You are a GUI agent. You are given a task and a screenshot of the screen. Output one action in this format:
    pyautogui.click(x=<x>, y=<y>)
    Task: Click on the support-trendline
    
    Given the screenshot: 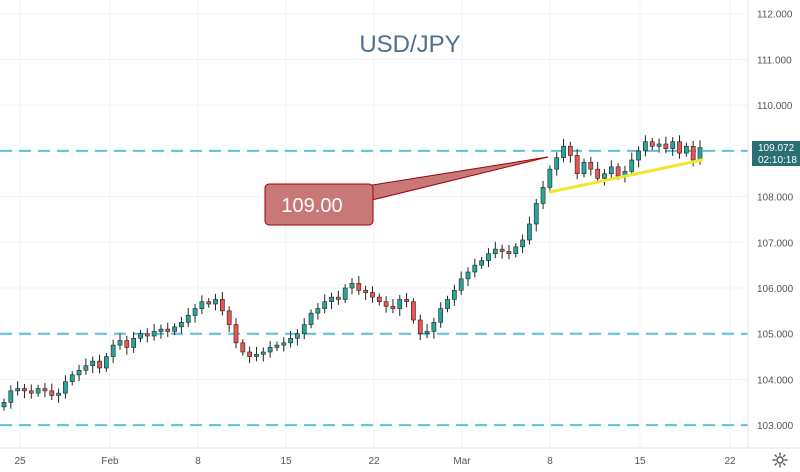 What is the action you would take?
    pyautogui.click(x=626, y=176)
    